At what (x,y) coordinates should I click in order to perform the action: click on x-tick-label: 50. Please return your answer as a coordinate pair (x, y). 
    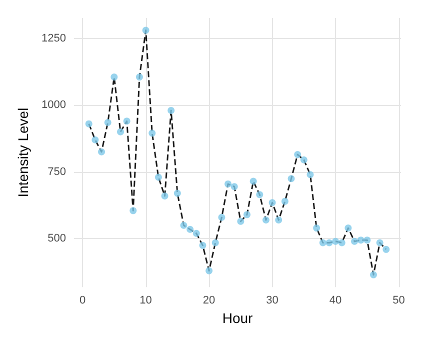
    Looking at the image, I should click on (398, 300).